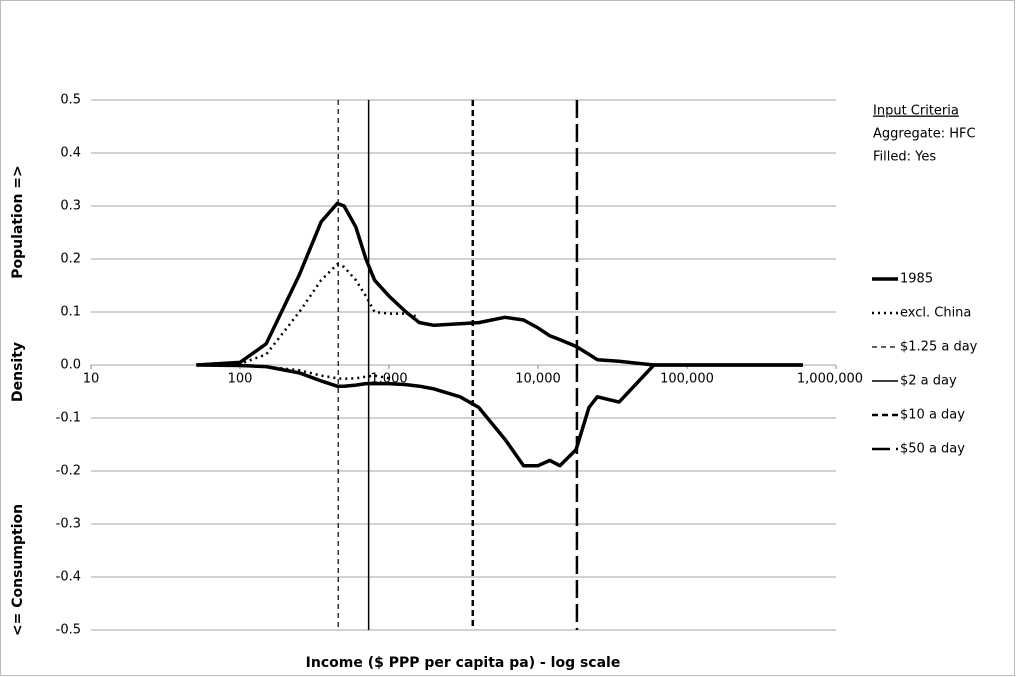 The height and width of the screenshot is (677, 1016). I want to click on y-tick-label: 0.1, so click(70, 312).